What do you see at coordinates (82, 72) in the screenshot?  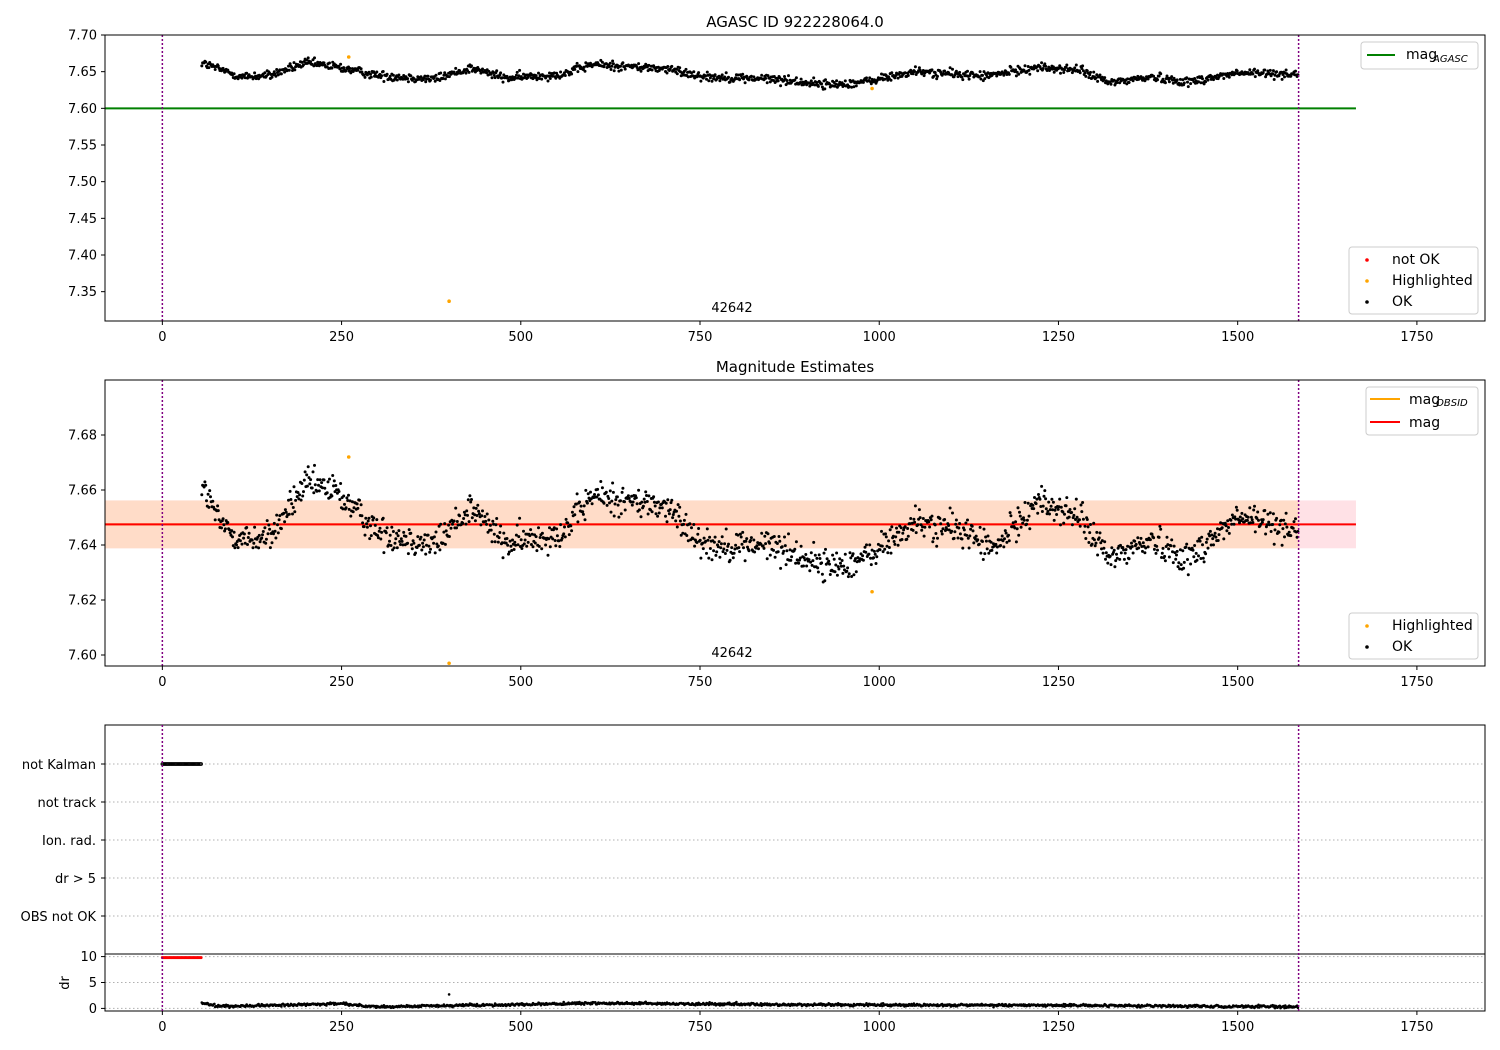 I see `y-tick-label: 7.65` at bounding box center [82, 72].